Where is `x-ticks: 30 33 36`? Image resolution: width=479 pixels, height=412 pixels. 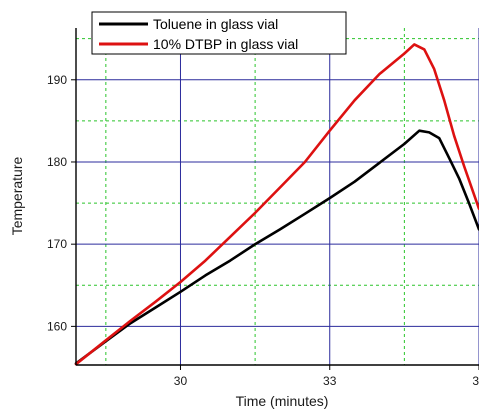 x-ticks: 30 33 36 is located at coordinates (326, 376).